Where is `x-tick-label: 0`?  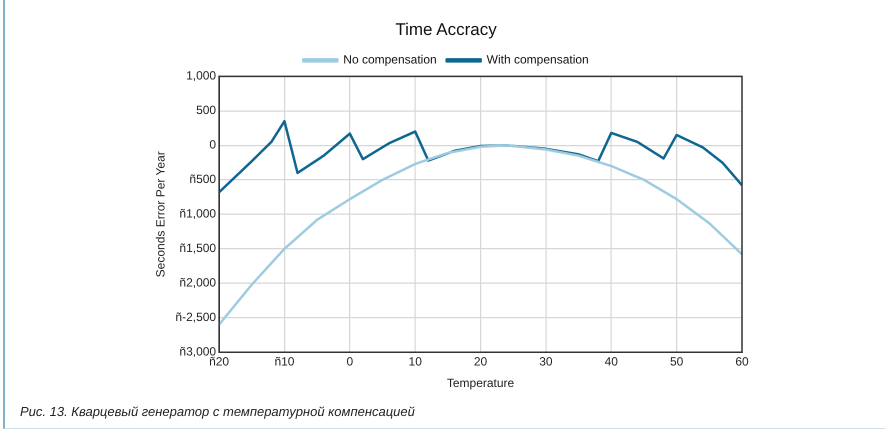
x-tick-label: 0 is located at coordinates (350, 361).